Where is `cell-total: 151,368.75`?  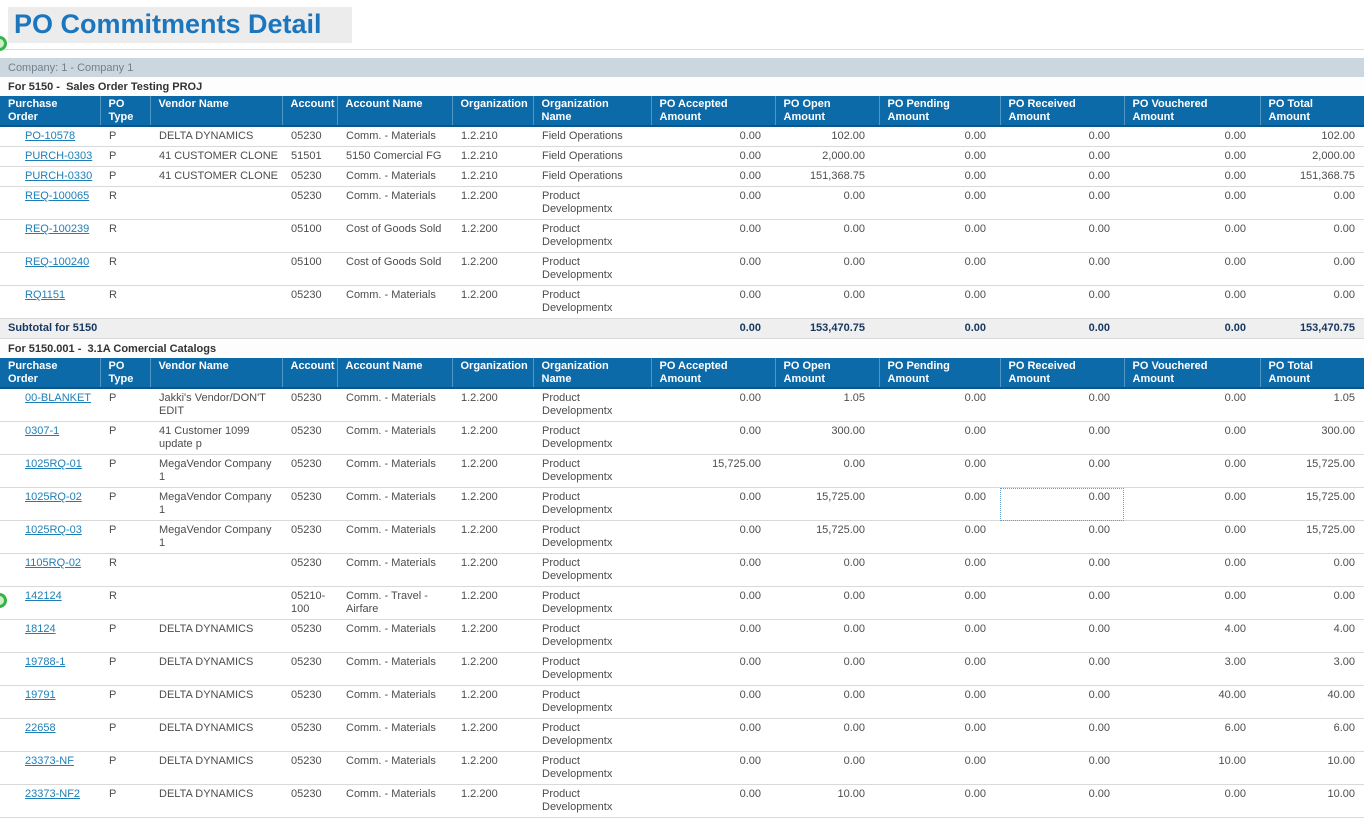 cell-total: 151,368.75 is located at coordinates (1312, 176).